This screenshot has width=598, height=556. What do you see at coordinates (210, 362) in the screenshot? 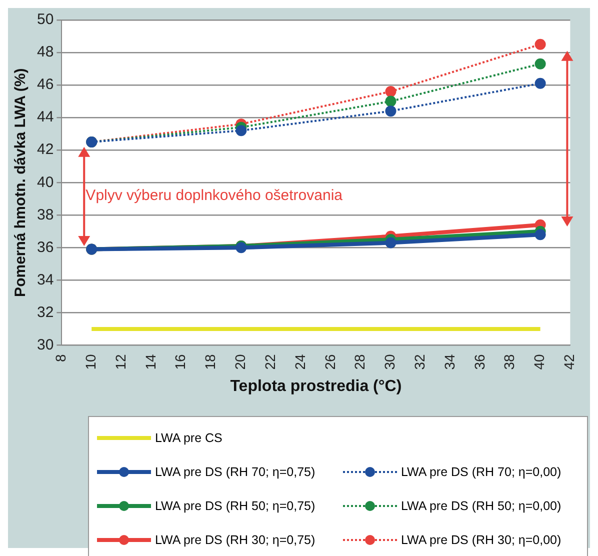
I see `x-tick-label: 18` at bounding box center [210, 362].